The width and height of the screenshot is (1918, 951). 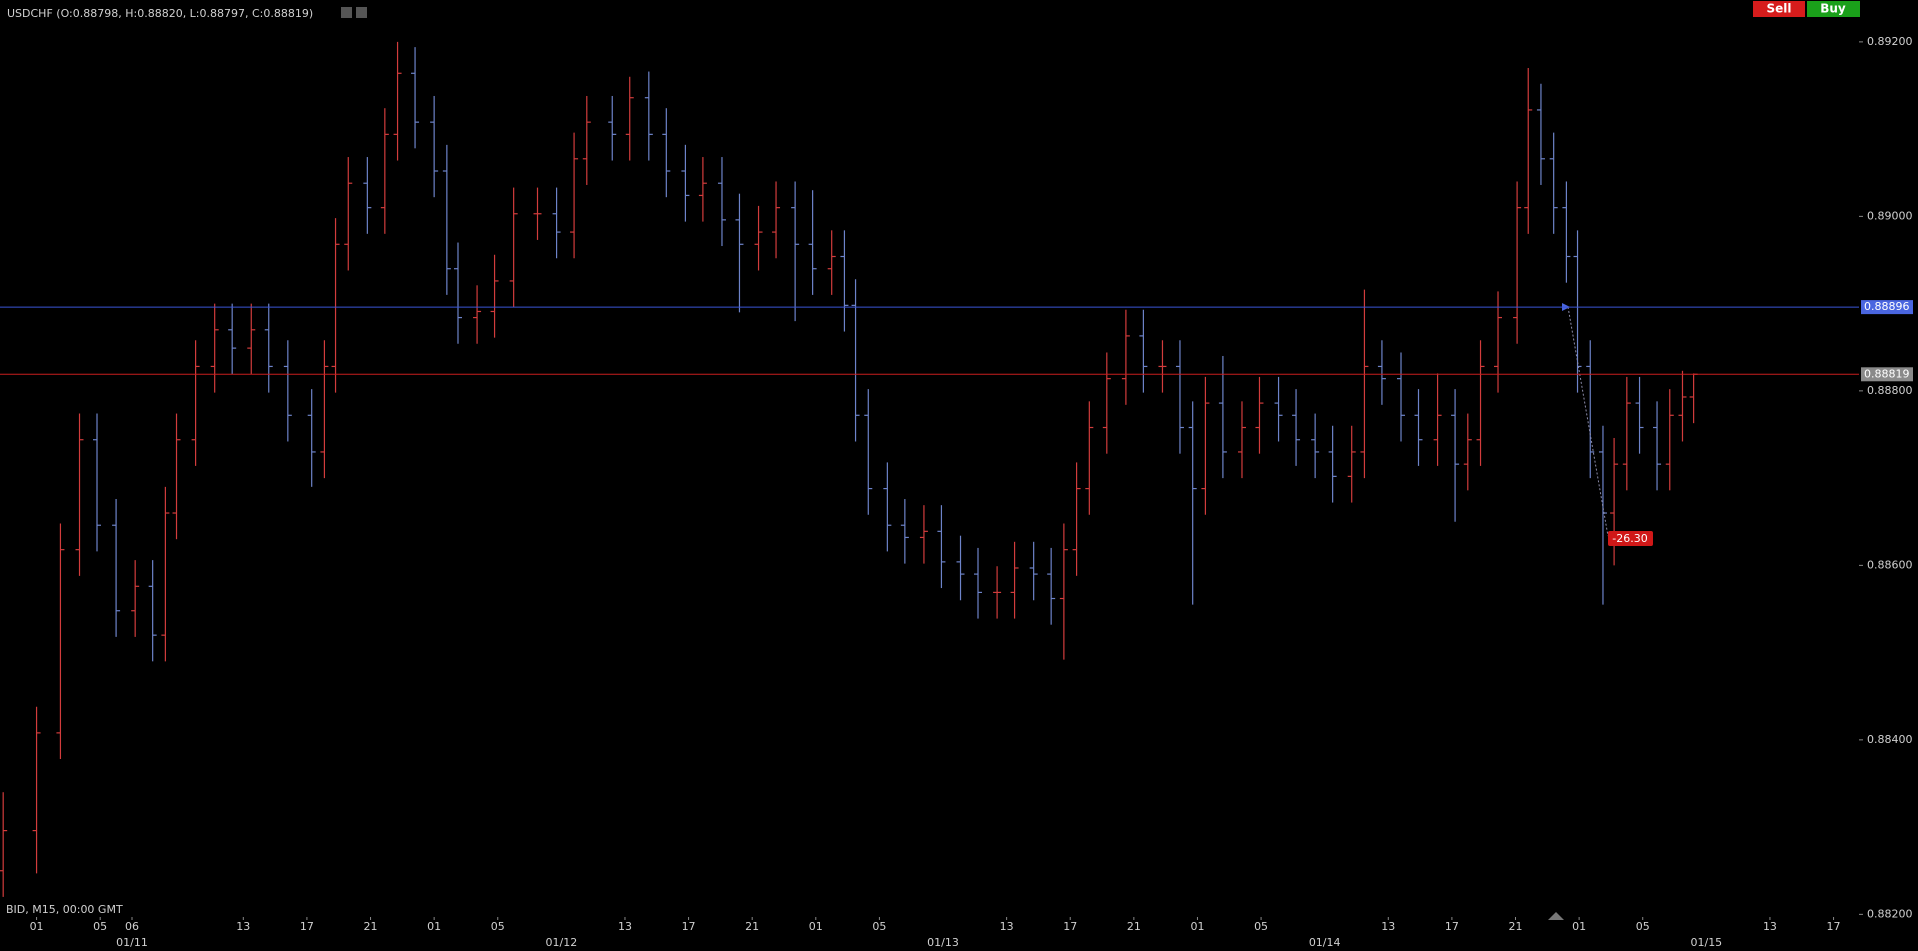 I want to click on buy-button-bg, so click(x=1833, y=9).